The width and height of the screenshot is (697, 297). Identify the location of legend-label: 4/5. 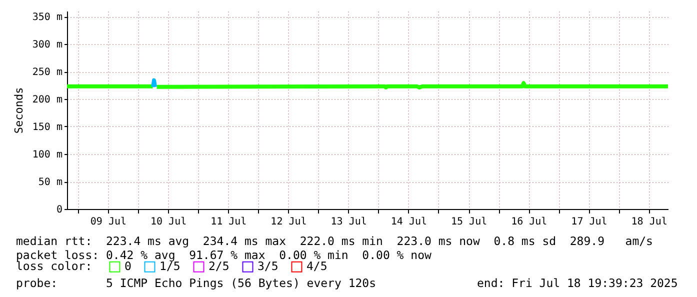
(317, 265).